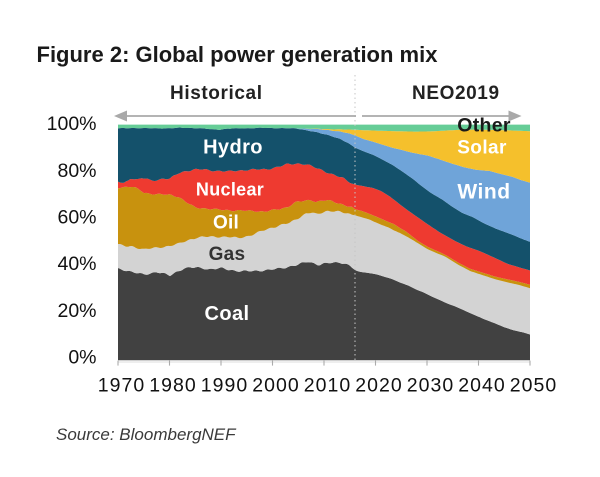 The height and width of the screenshot is (477, 600). I want to click on svg-text: 1990, so click(224, 385).